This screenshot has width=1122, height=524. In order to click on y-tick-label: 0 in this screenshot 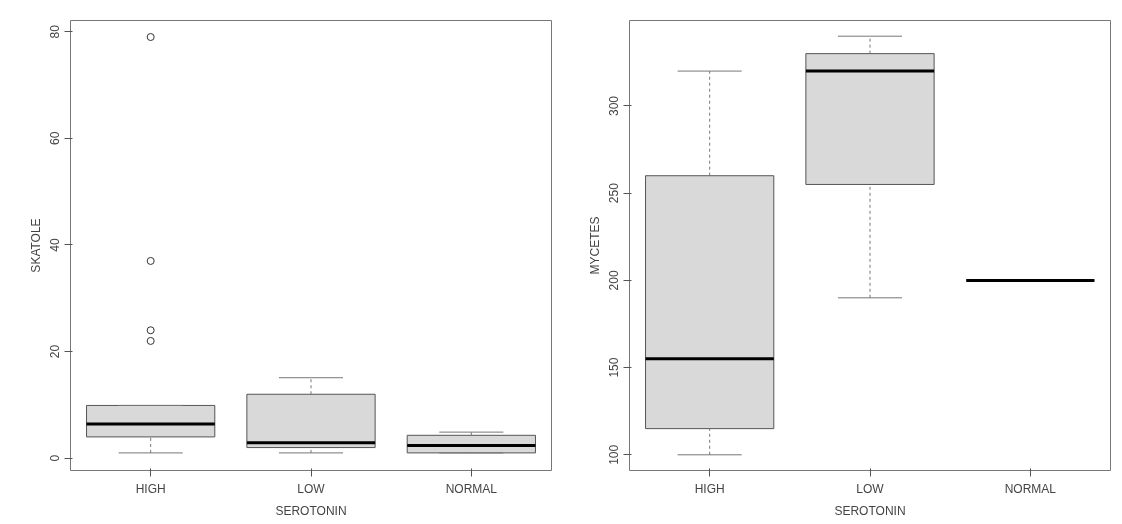, I will do `click(55, 458)`.